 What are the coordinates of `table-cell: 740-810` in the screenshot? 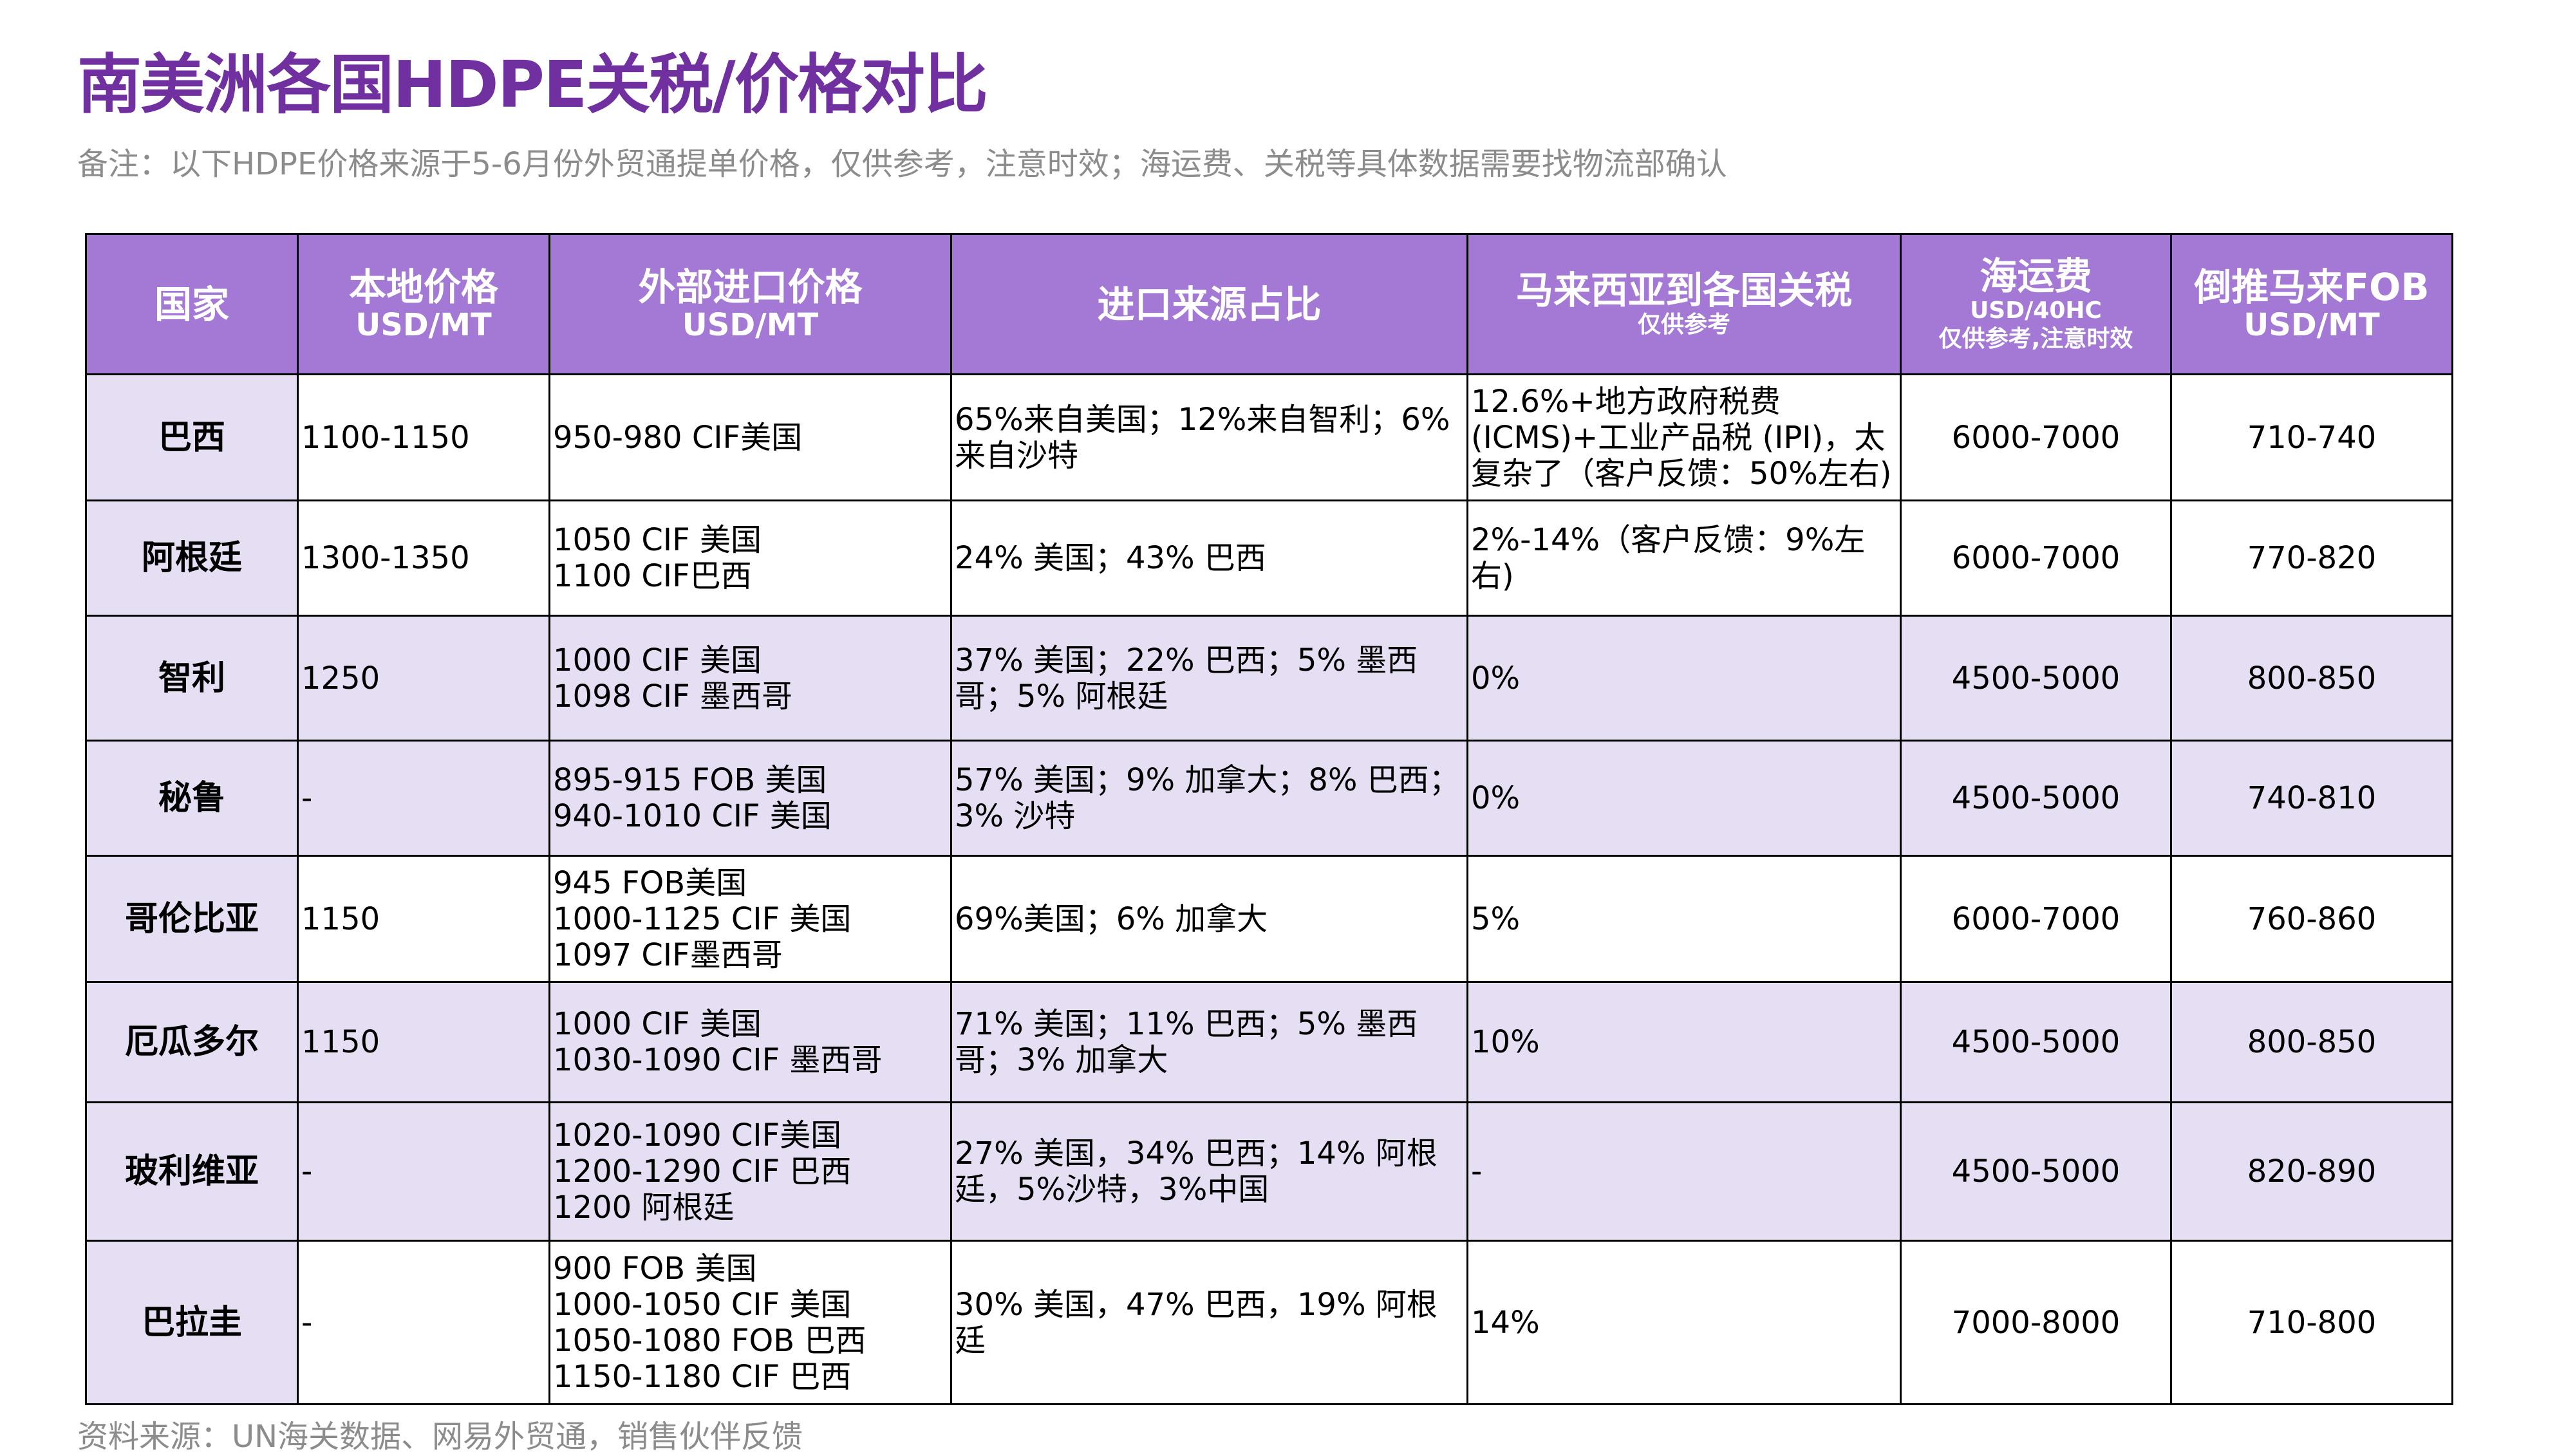 It's located at (2311, 798).